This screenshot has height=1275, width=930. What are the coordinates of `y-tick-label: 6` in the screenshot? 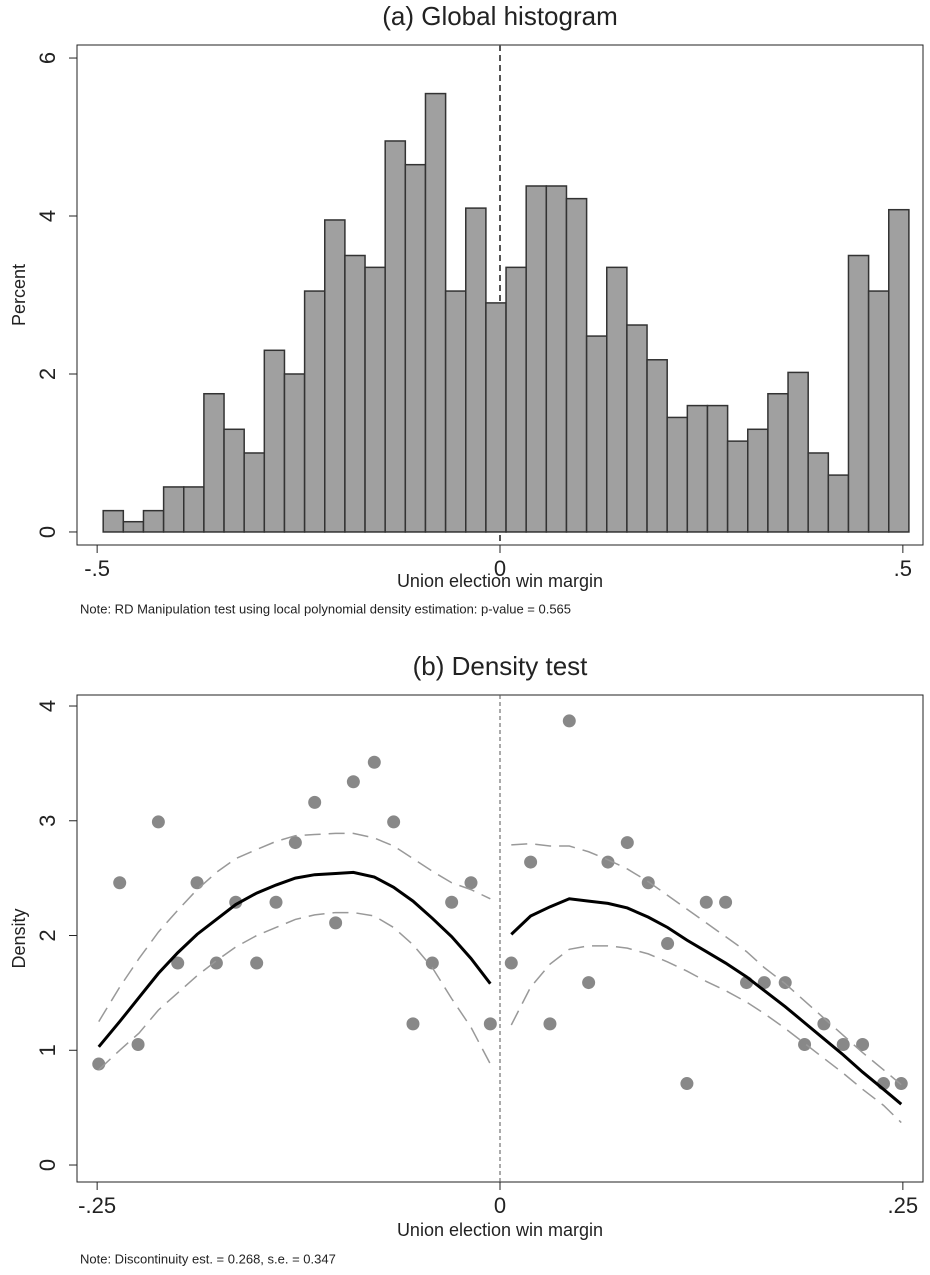 It's located at (47, 58).